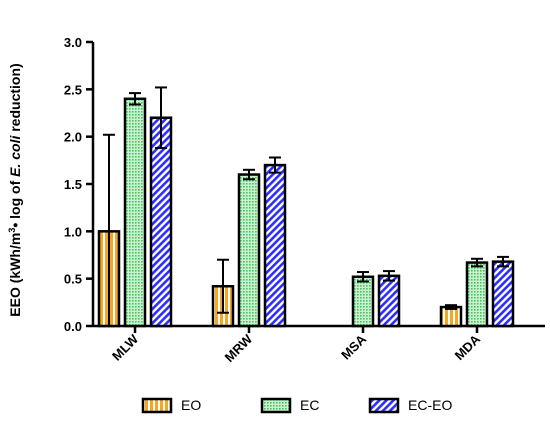 The height and width of the screenshot is (425, 550). I want to click on y-tick-label: 2.0, so click(73, 137).